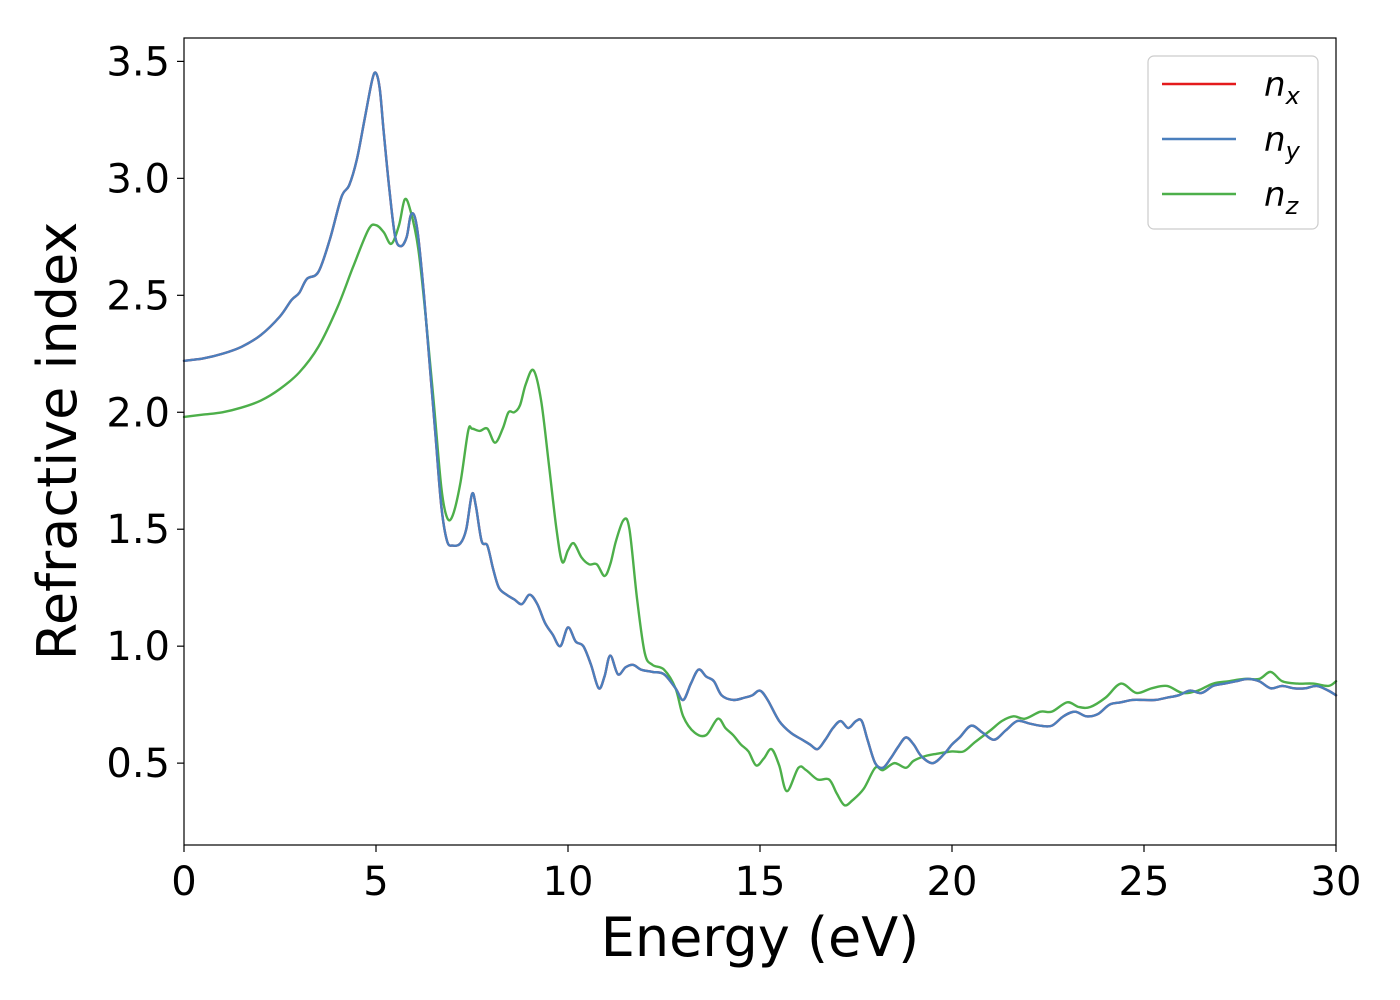 Image resolution: width=1400 pixels, height=1000 pixels. Describe the element at coordinates (1144, 882) in the screenshot. I see `x-tick-label: 25` at that location.